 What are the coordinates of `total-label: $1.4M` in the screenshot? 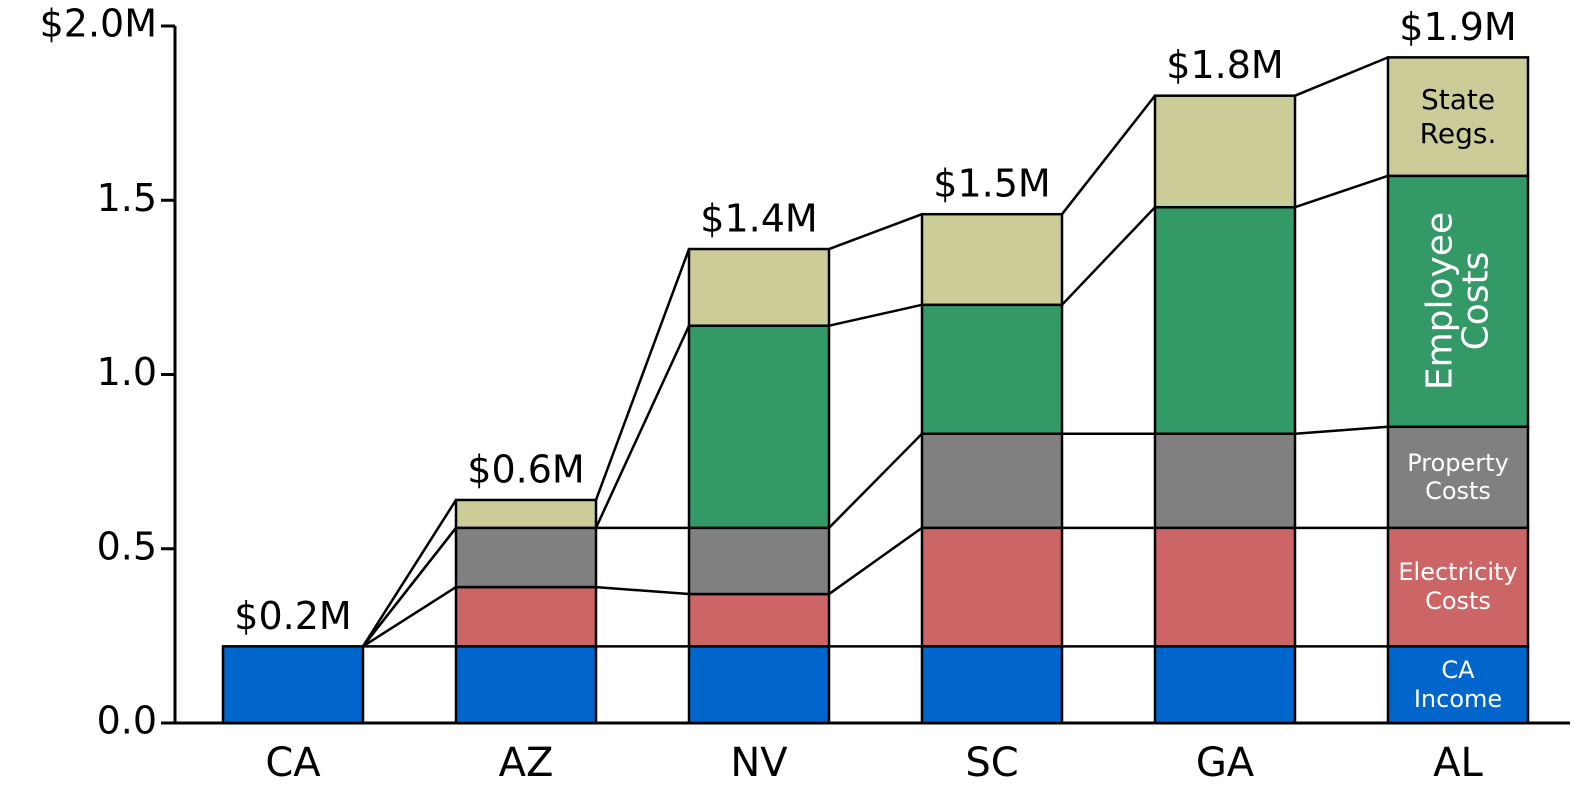 It's located at (758, 219).